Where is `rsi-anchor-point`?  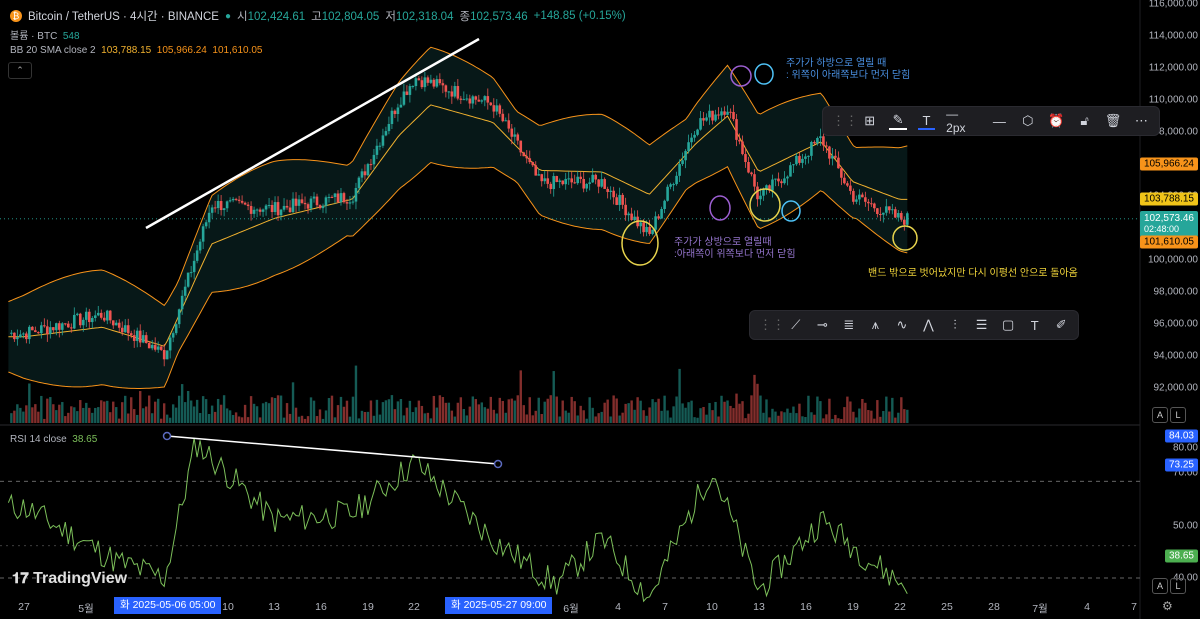 rsi-anchor-point is located at coordinates (498, 464).